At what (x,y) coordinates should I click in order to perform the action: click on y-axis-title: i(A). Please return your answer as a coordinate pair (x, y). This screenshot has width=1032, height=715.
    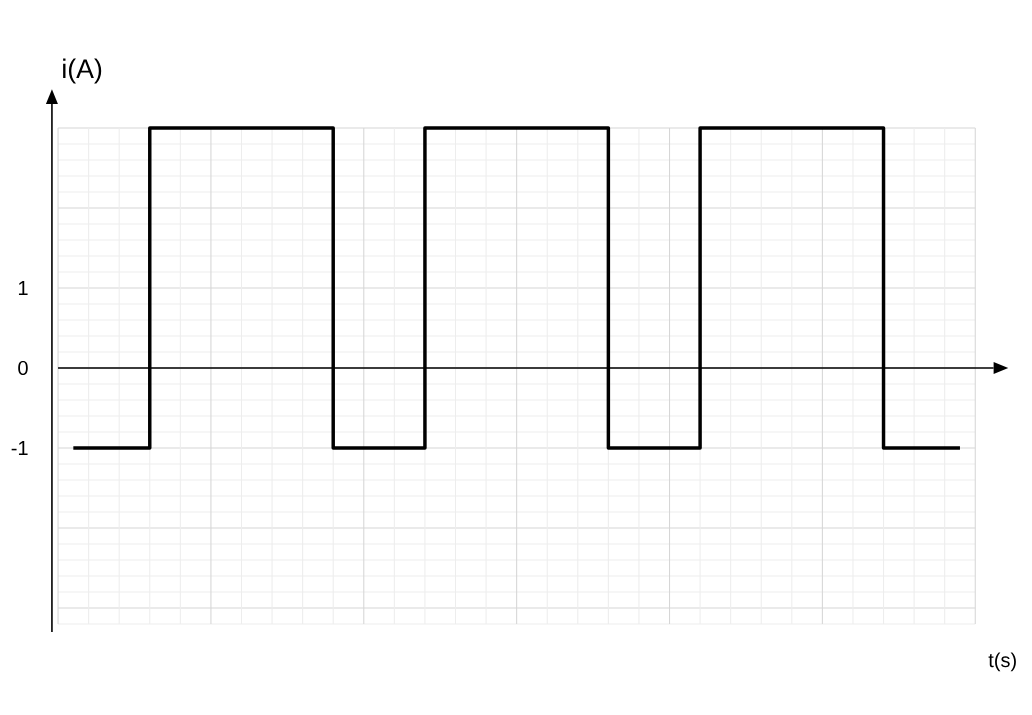
    Looking at the image, I should click on (82, 71).